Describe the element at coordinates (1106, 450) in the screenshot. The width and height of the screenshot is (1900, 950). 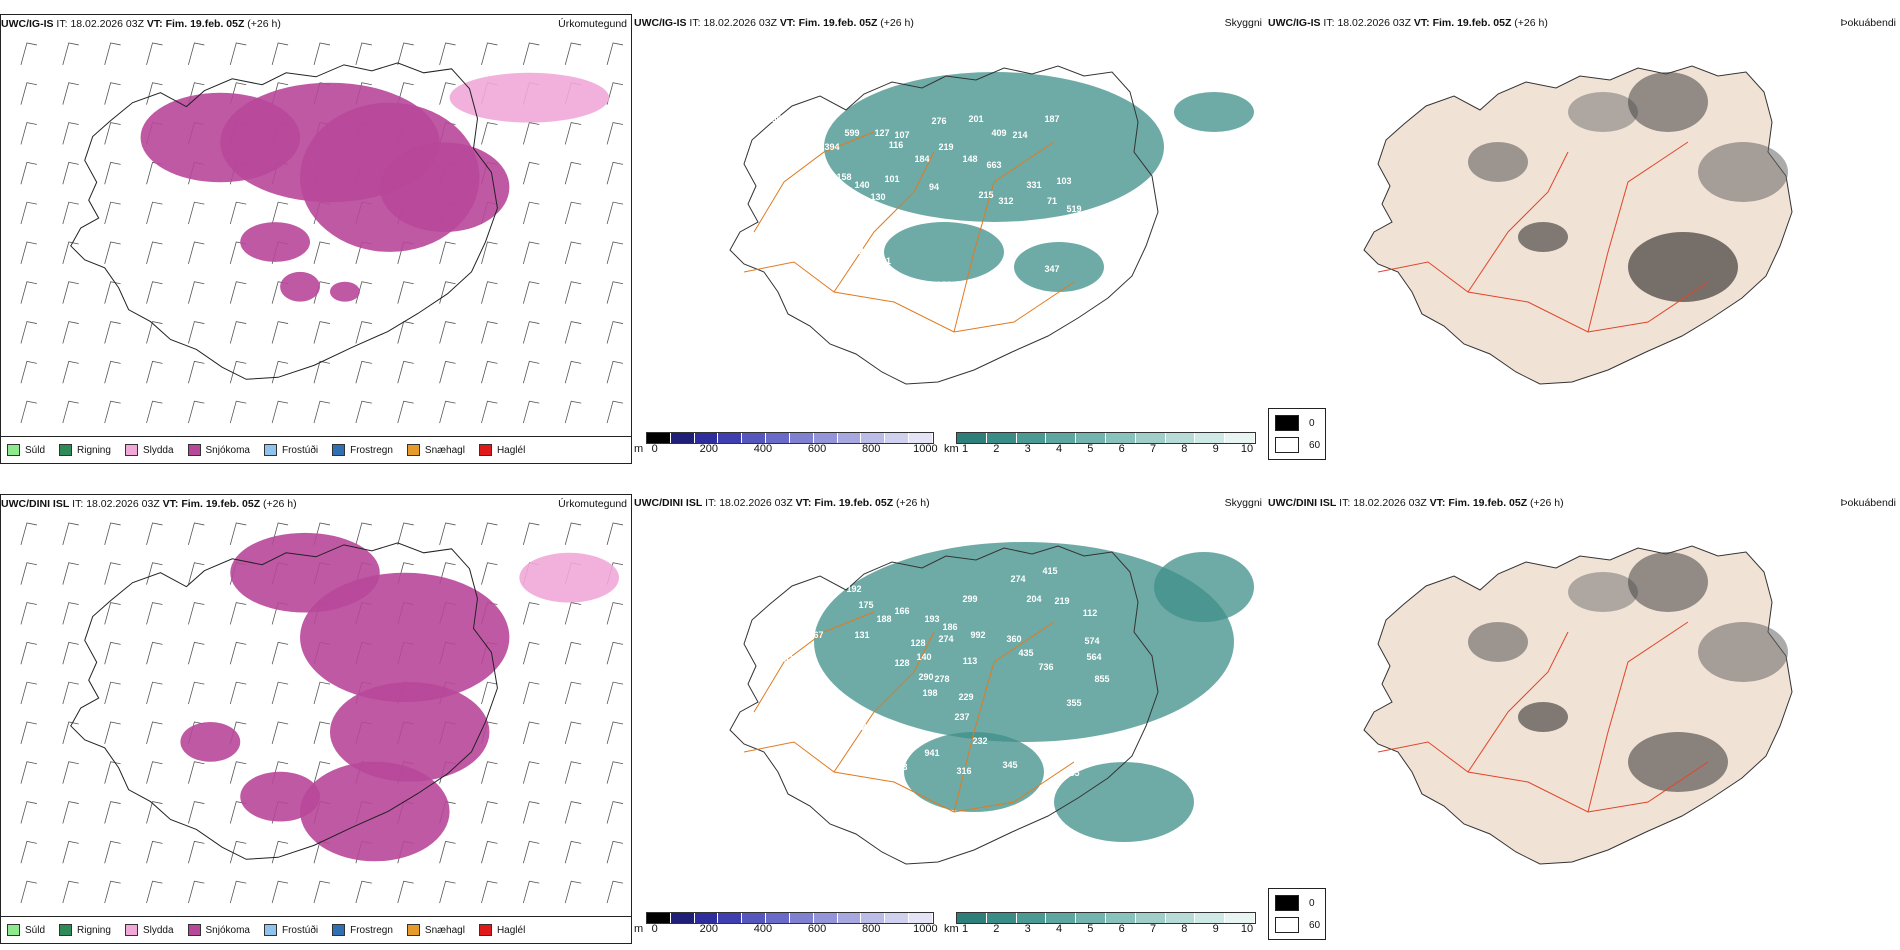
I see `colorbar-ticks: 1 2 3 4 5 6 7 8 9 10` at that location.